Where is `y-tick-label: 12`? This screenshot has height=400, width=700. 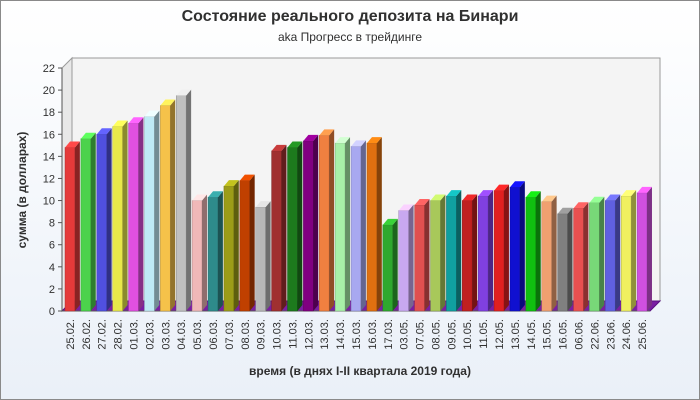 y-tick-label: 12 is located at coordinates (49, 179).